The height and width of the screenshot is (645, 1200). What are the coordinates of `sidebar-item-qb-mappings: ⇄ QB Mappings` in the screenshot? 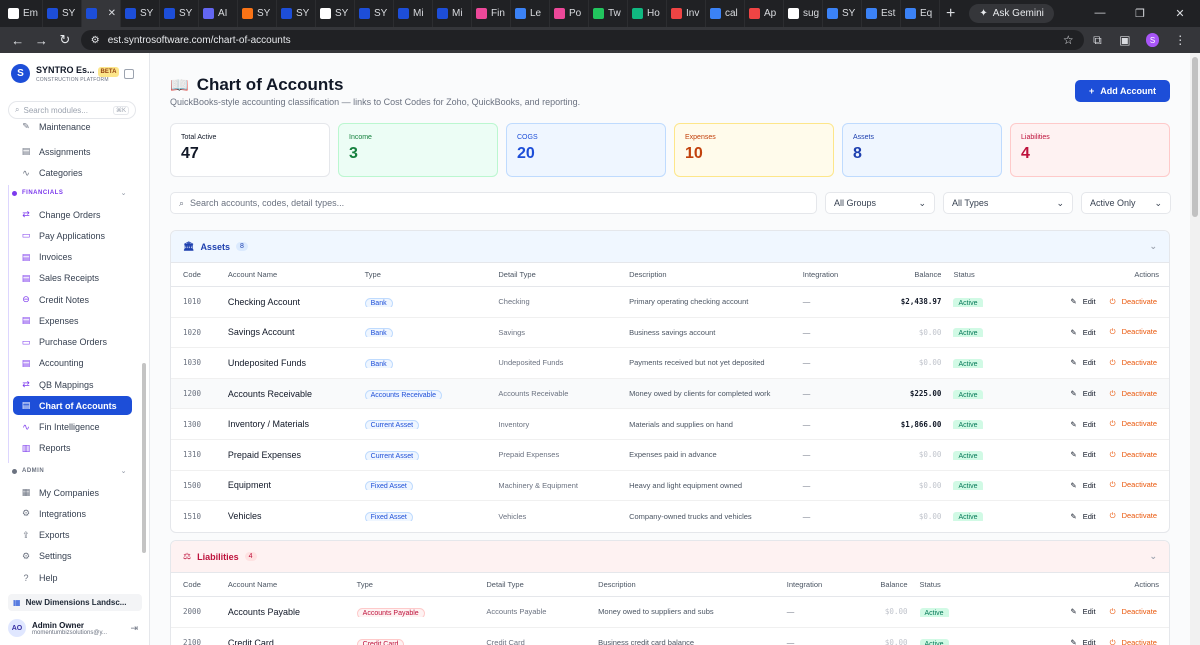 It's located at (72, 384).